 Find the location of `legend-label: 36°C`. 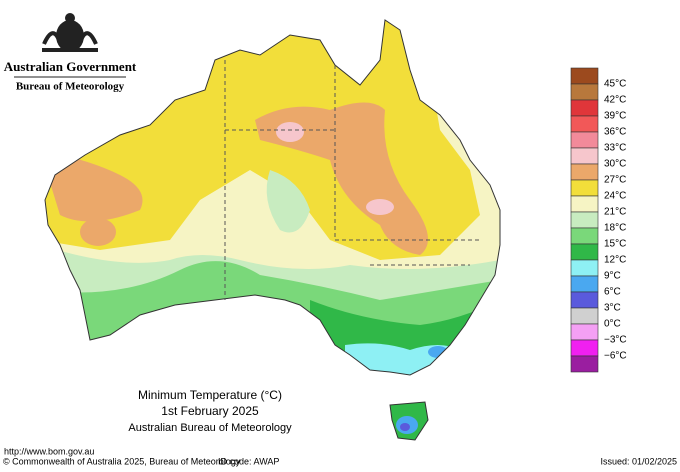

legend-label: 36°C is located at coordinates (615, 132).